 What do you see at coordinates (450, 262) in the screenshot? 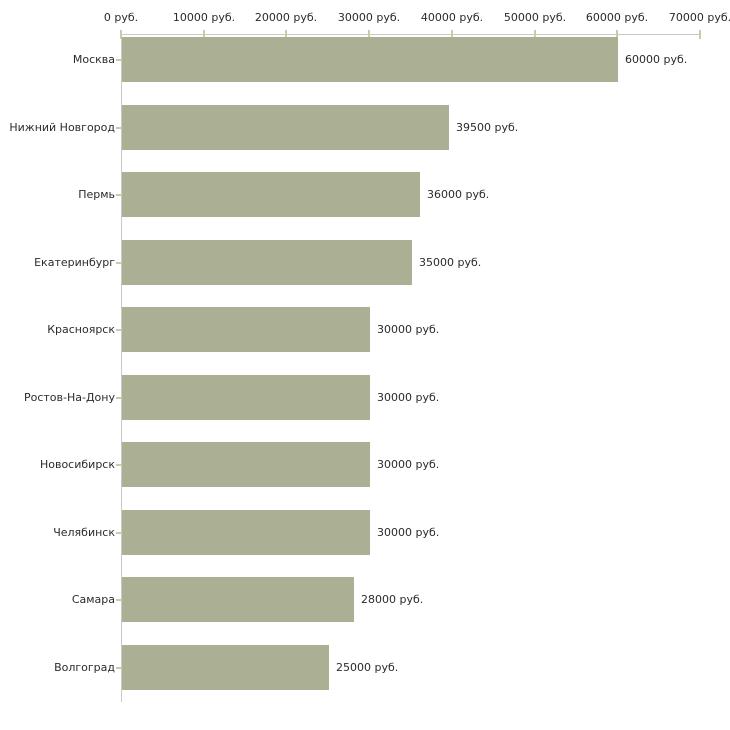
I see `value-label: 35000 руб.` at bounding box center [450, 262].